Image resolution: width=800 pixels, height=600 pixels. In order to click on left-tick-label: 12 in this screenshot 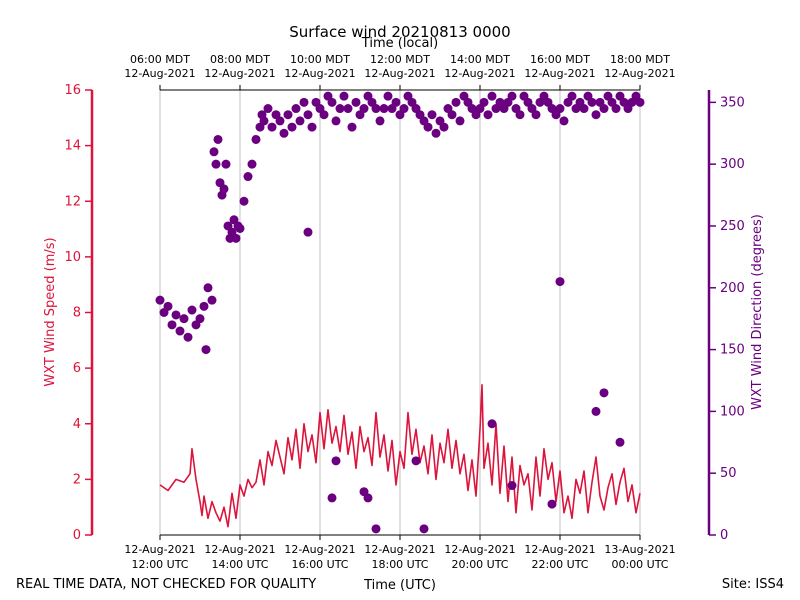, I will do `click(72, 201)`.